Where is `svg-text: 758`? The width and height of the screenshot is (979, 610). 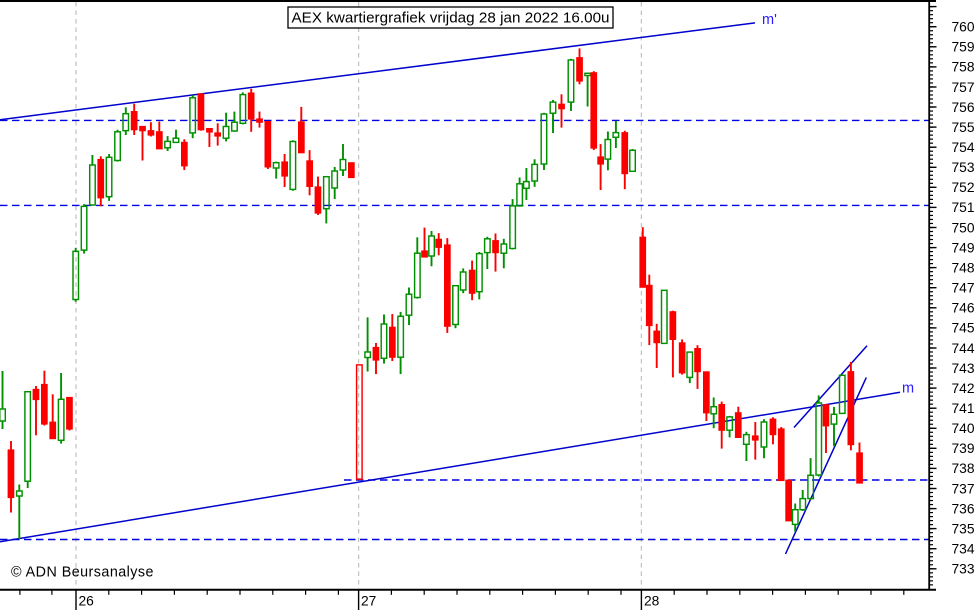 svg-text: 758 is located at coordinates (962, 67).